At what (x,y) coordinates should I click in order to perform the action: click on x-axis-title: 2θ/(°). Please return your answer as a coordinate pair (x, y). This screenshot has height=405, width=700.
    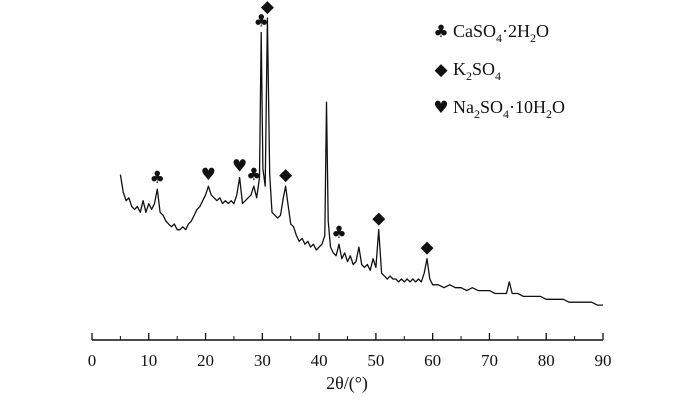
    Looking at the image, I should click on (347, 383).